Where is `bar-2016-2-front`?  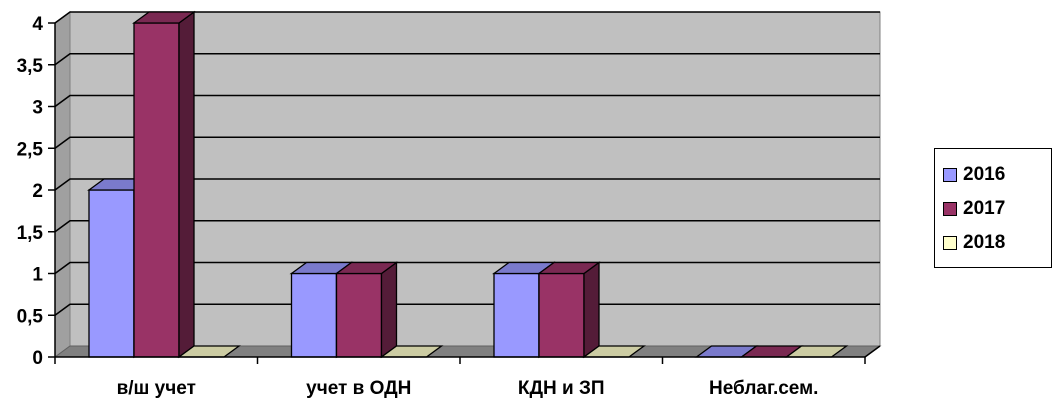 bar-2016-2-front is located at coordinates (516, 315).